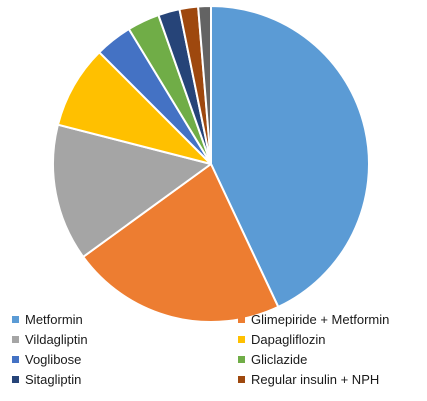 This screenshot has height=401, width=427. I want to click on legend-item-dapagliflozin: Dapagliflozin, so click(330, 339).